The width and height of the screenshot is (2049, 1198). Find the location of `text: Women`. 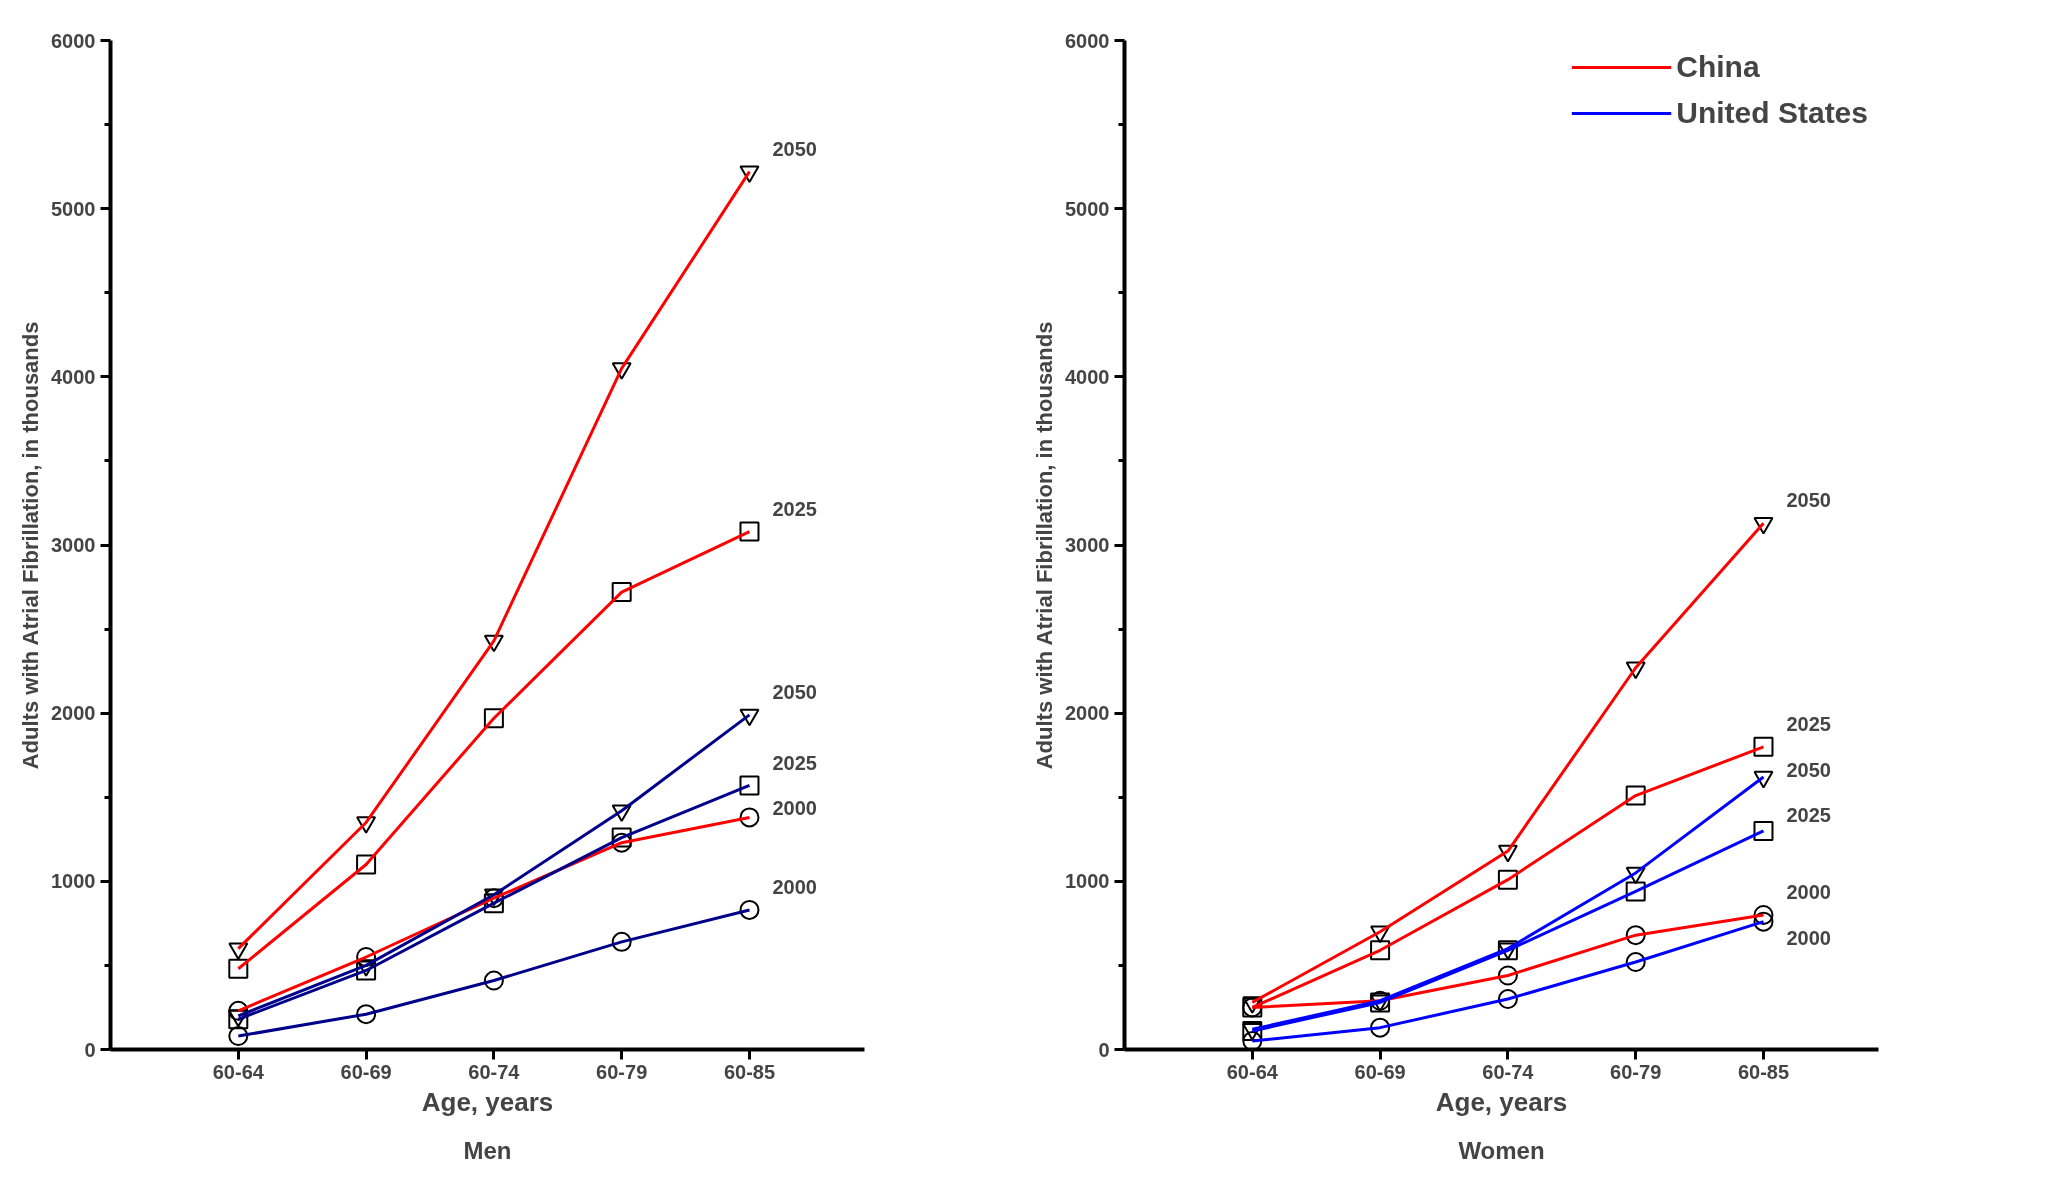

text: Women is located at coordinates (1501, 1150).